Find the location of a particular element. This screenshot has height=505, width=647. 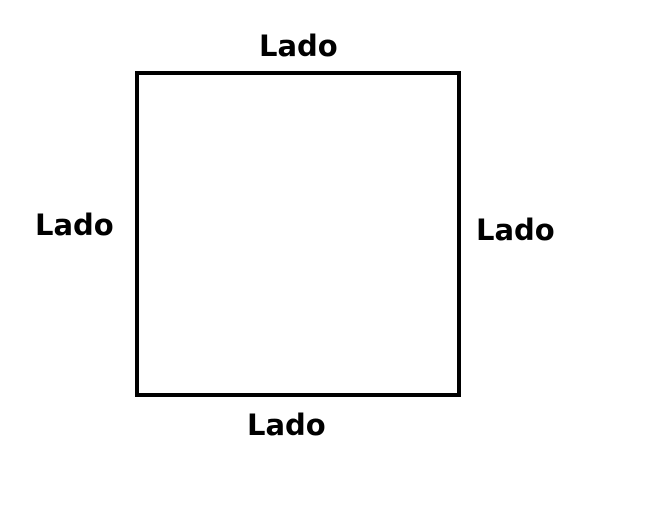

side-label-left: Lado is located at coordinates (74, 225).